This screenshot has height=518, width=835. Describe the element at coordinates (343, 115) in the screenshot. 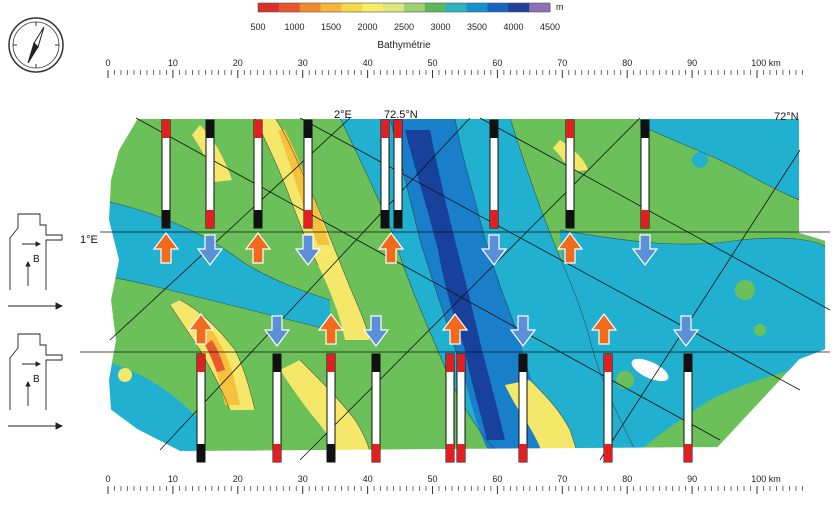

I see `lon-2e-label: 2°E` at that location.